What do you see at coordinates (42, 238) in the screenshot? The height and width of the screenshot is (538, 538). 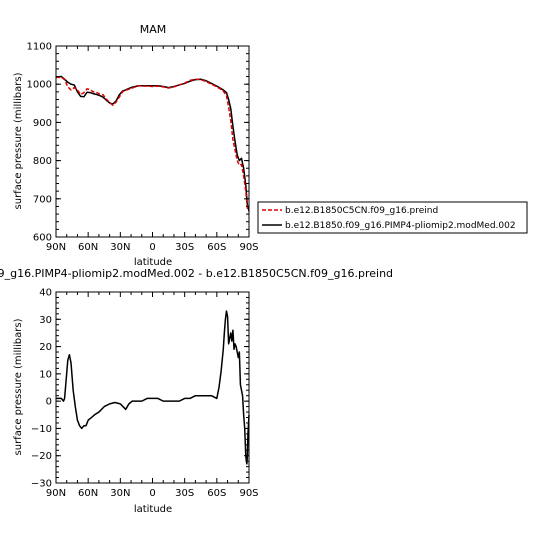 I see `y-tick-label: 600` at bounding box center [42, 238].